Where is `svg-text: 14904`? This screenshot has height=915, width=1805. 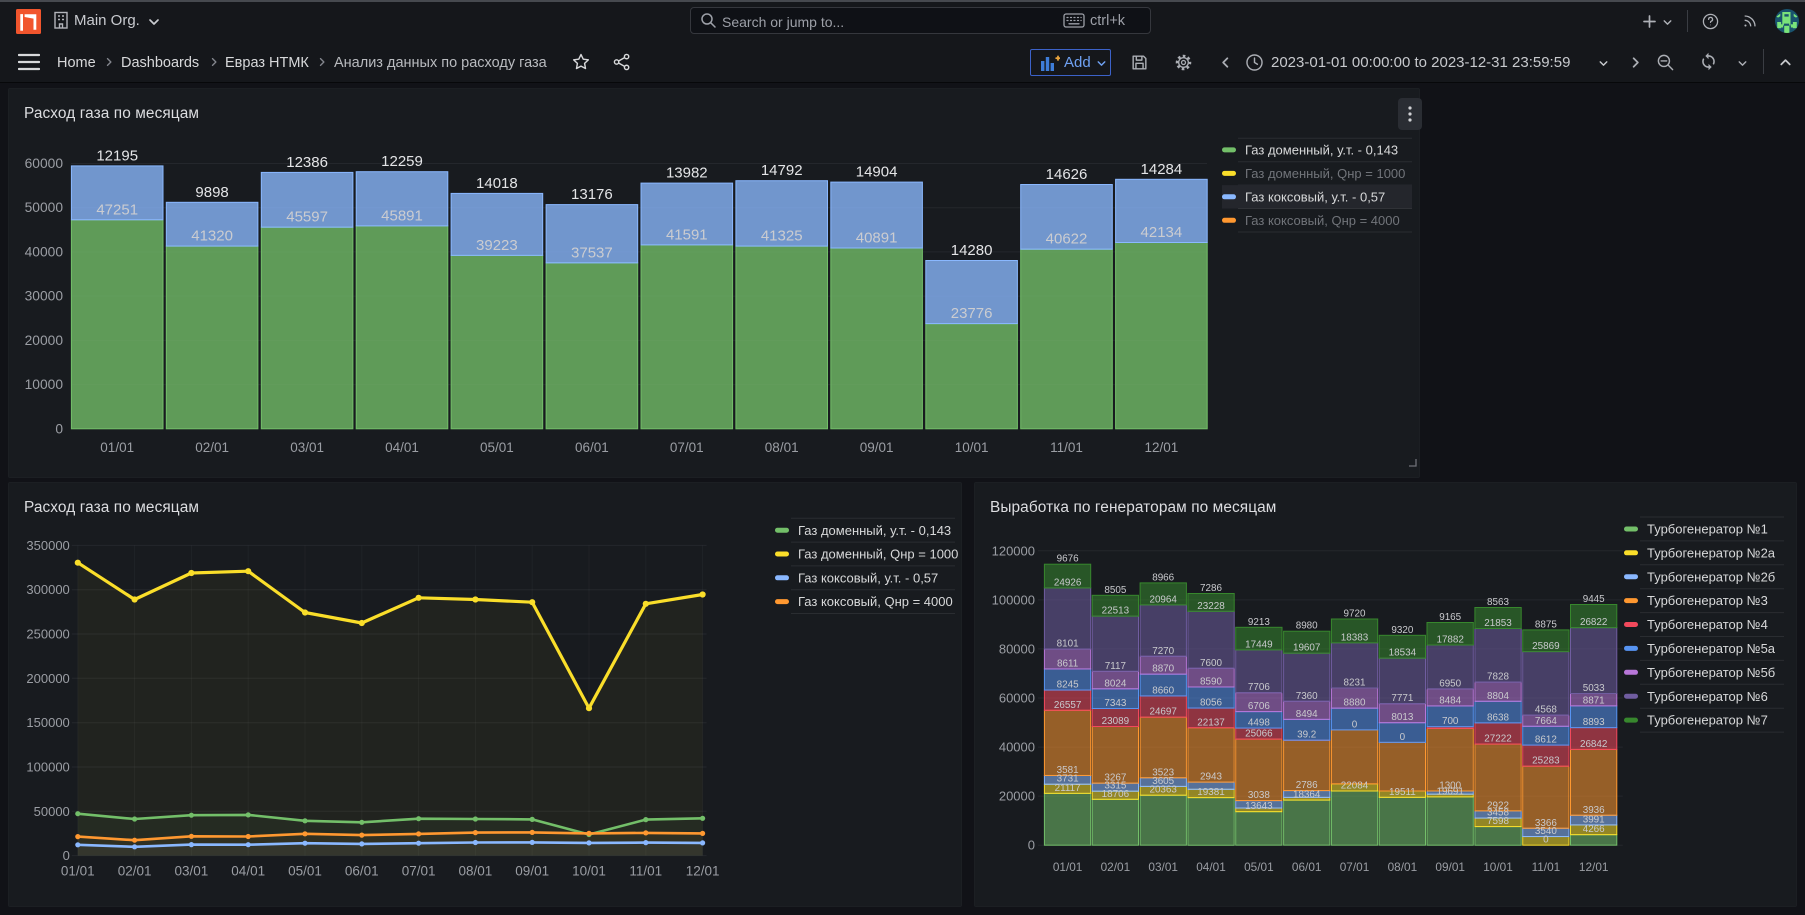
svg-text: 14904 is located at coordinates (877, 172).